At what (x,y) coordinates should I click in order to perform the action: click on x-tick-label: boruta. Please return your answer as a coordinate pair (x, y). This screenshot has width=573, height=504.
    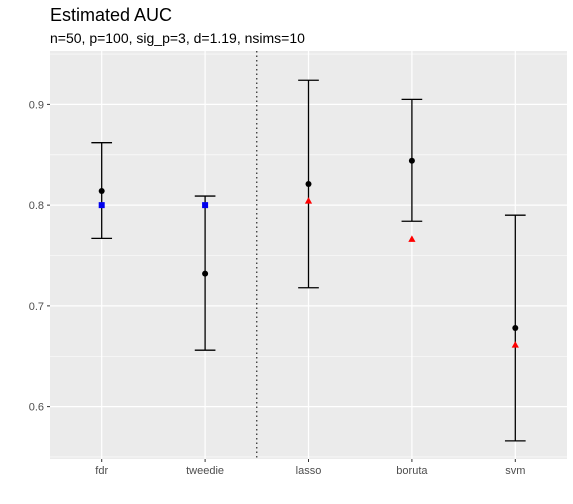
    Looking at the image, I should click on (412, 471).